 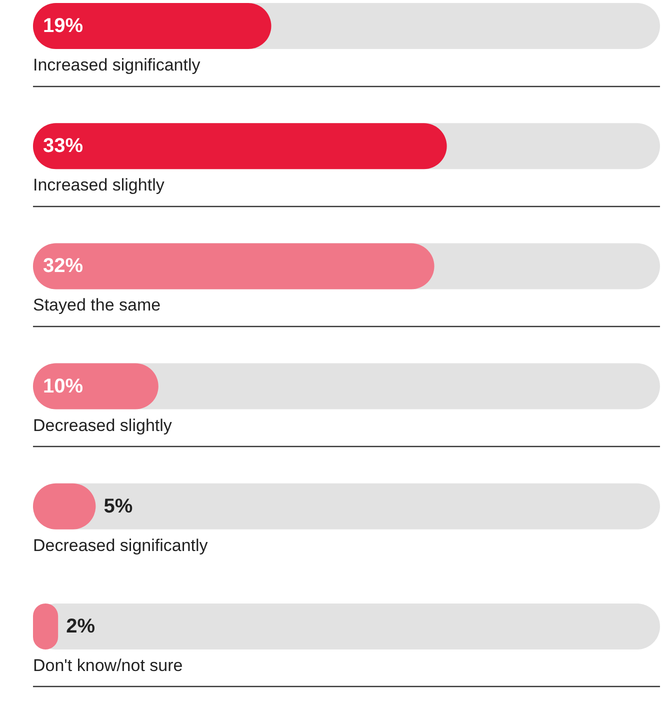 I want to click on data-label: 33%, so click(x=63, y=146).